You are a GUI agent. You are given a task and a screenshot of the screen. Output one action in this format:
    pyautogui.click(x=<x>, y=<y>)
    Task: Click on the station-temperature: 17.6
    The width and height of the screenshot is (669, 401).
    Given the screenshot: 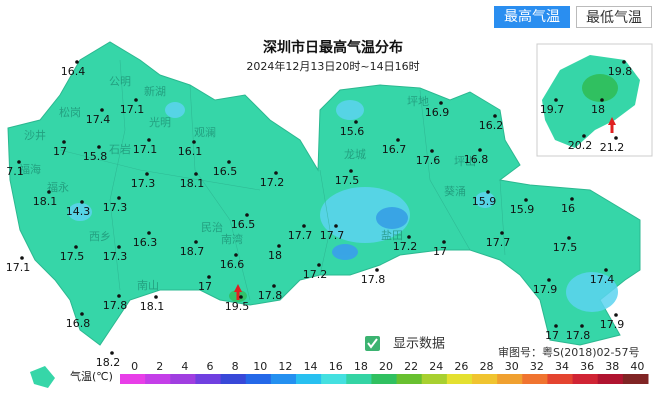 What is the action you would take?
    pyautogui.click(x=428, y=160)
    